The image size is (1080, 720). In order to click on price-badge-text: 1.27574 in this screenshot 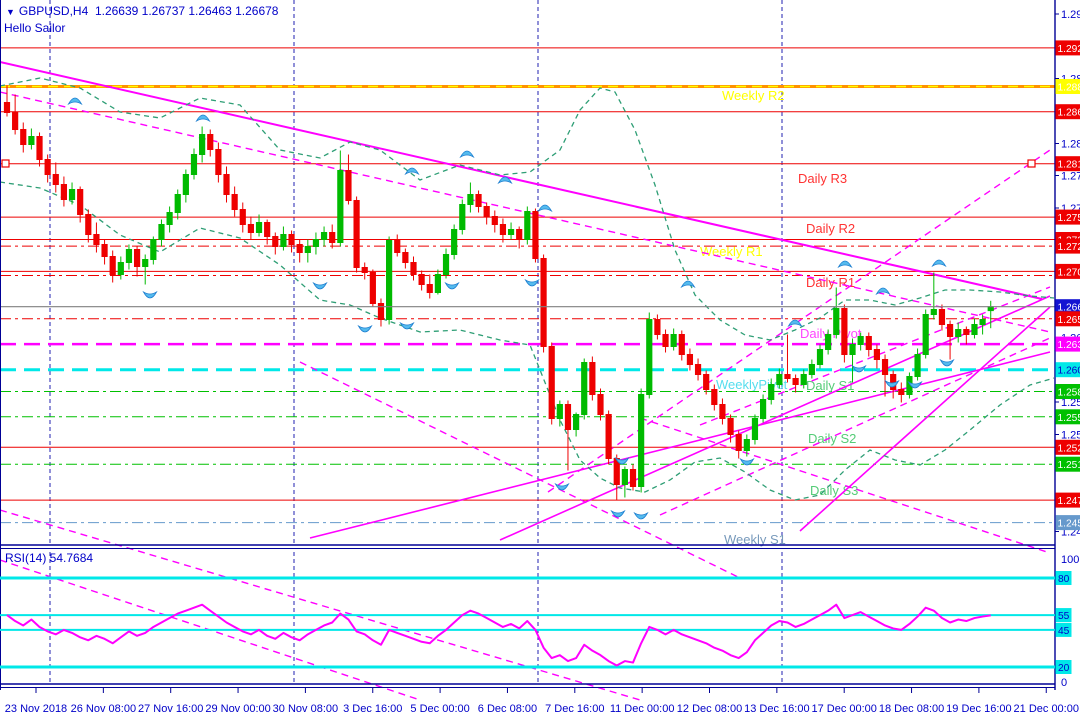, I will do `click(1069, 218)`.